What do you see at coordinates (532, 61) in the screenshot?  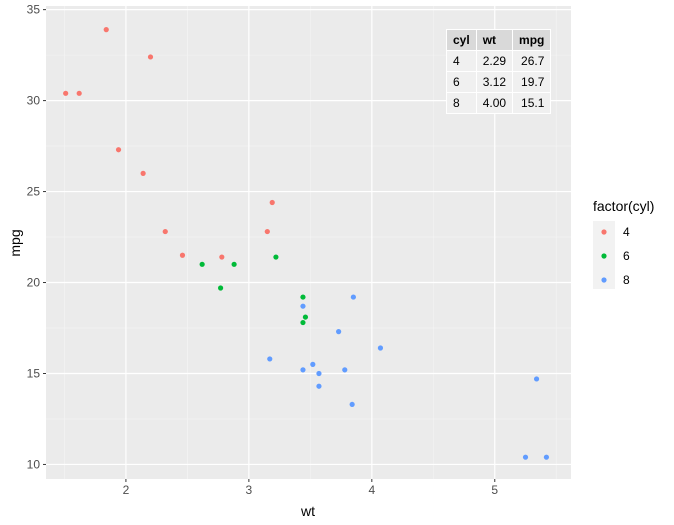 I see `table-cell: 26.7` at bounding box center [532, 61].